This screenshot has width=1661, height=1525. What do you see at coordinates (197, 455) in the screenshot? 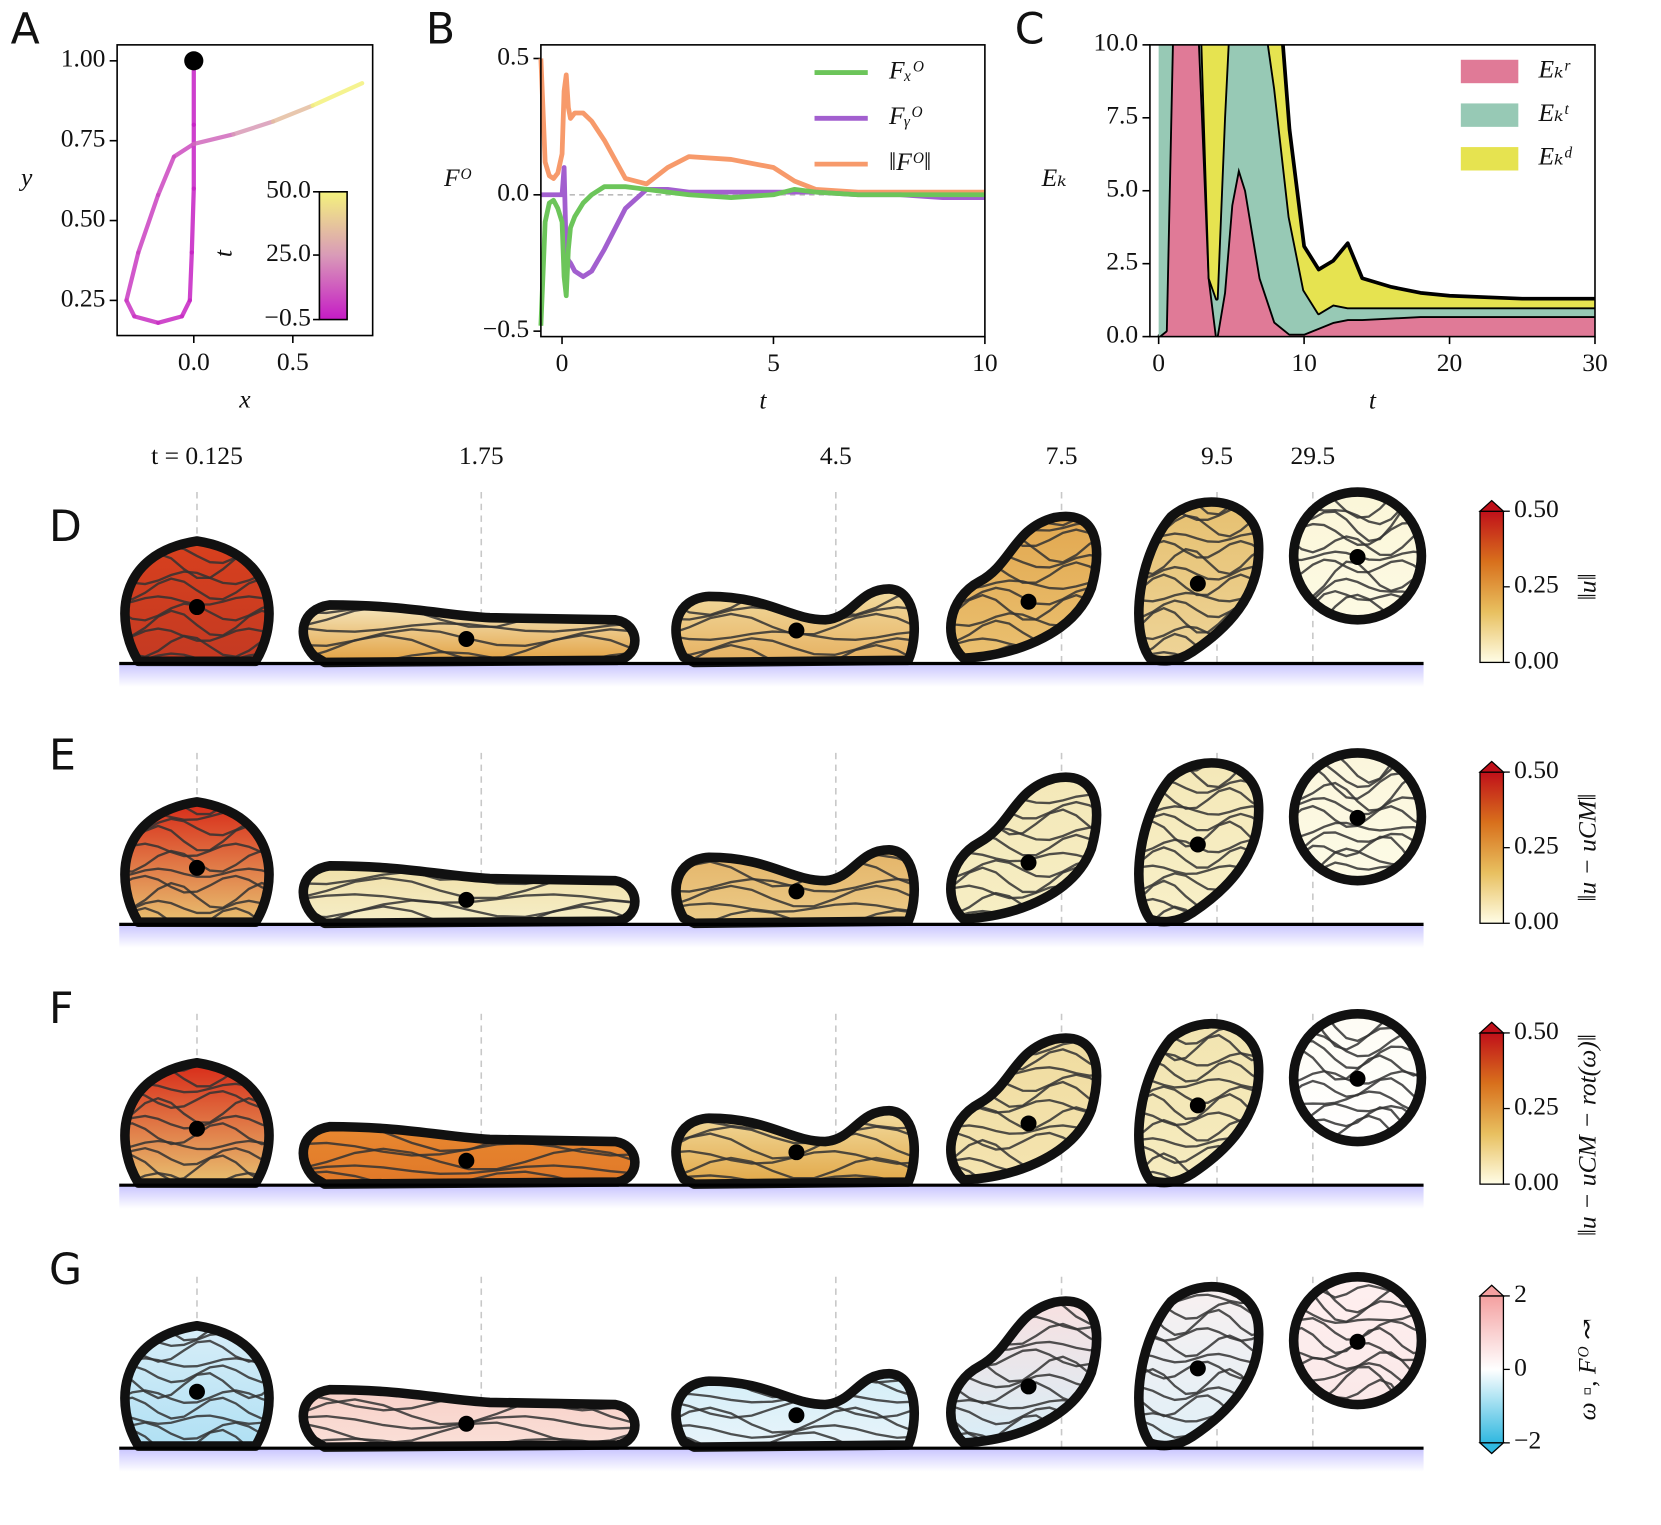
I see `snapshot-time: t = 0.125` at bounding box center [197, 455].